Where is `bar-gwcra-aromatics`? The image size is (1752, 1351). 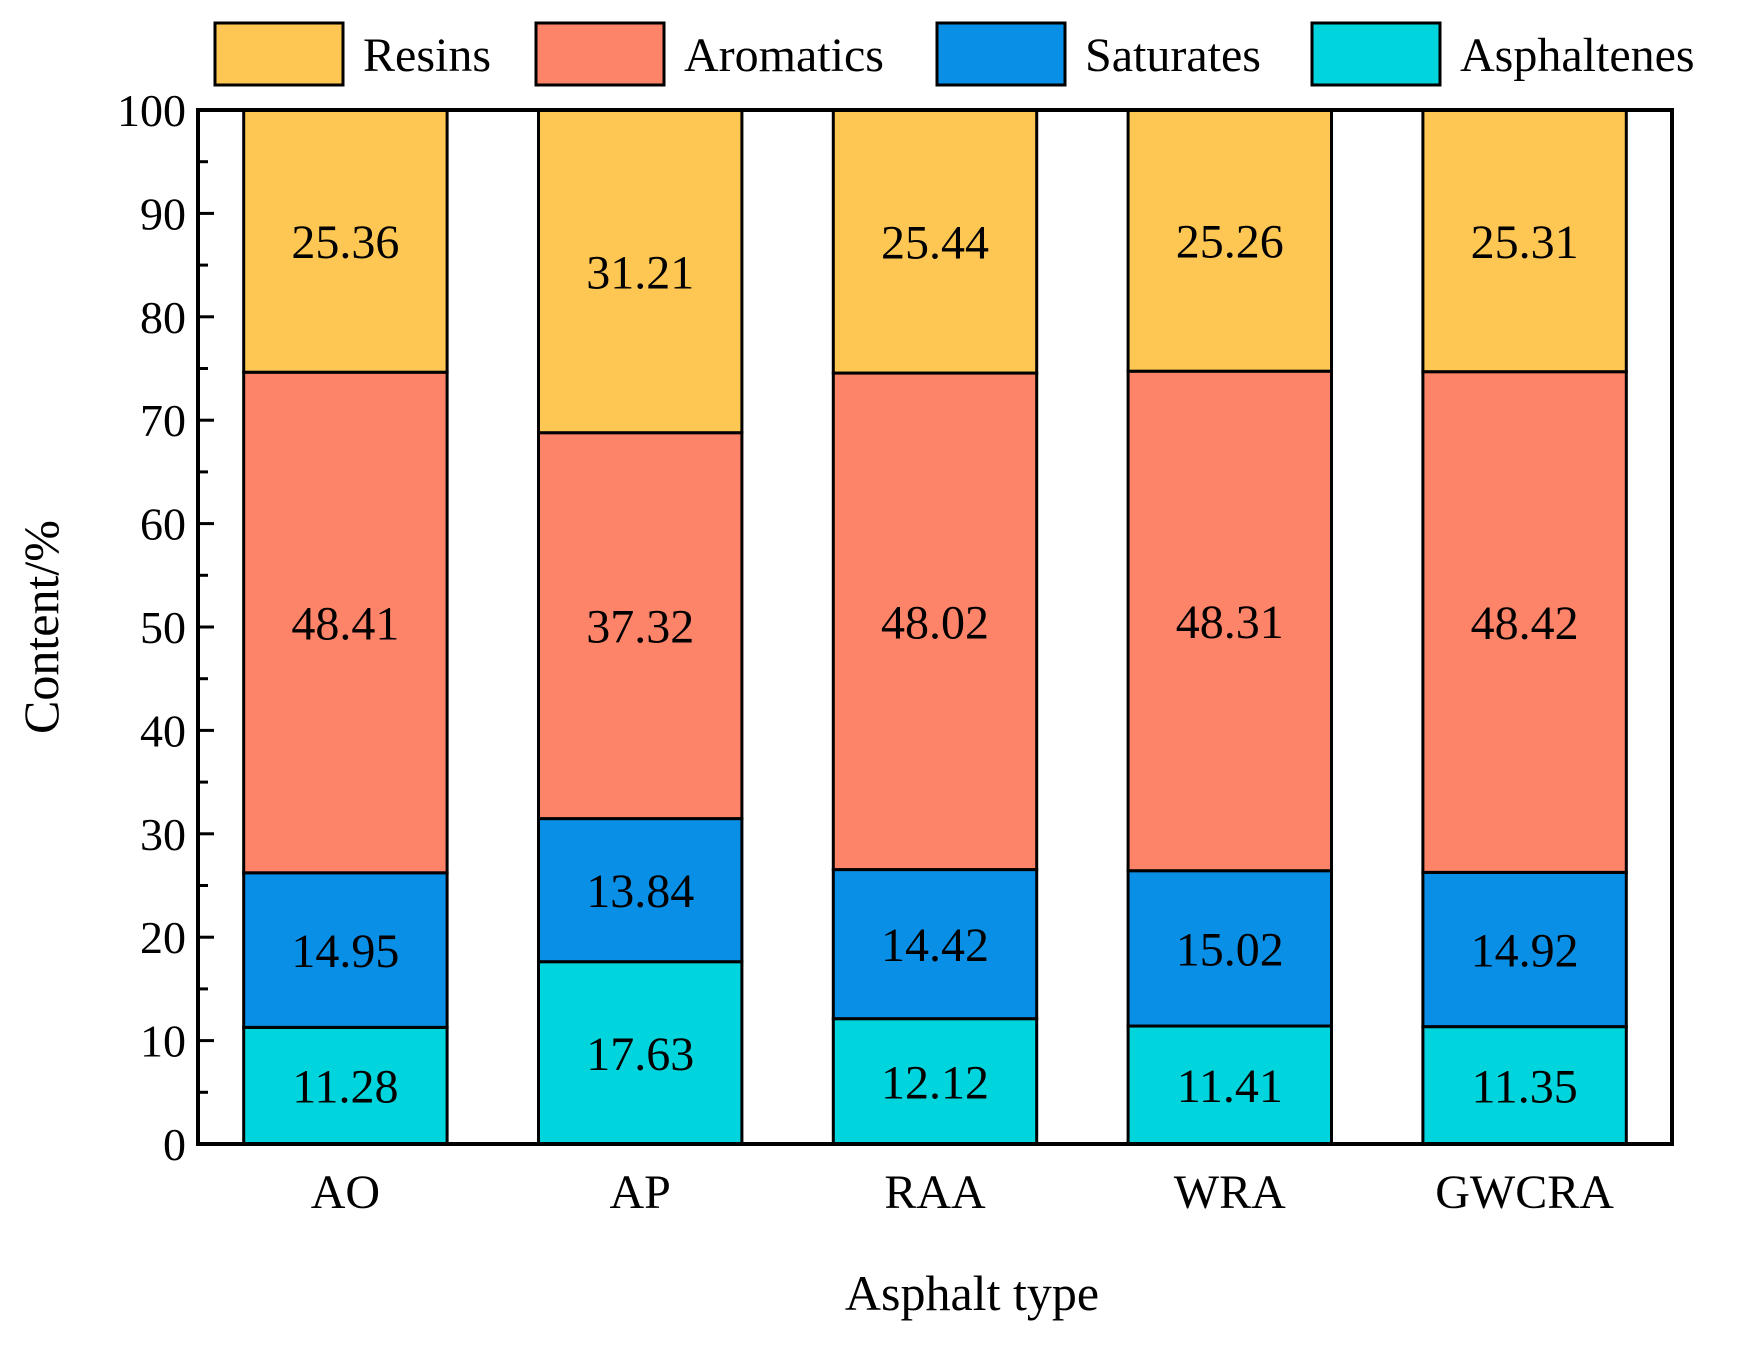
bar-gwcra-aromatics is located at coordinates (1524, 622).